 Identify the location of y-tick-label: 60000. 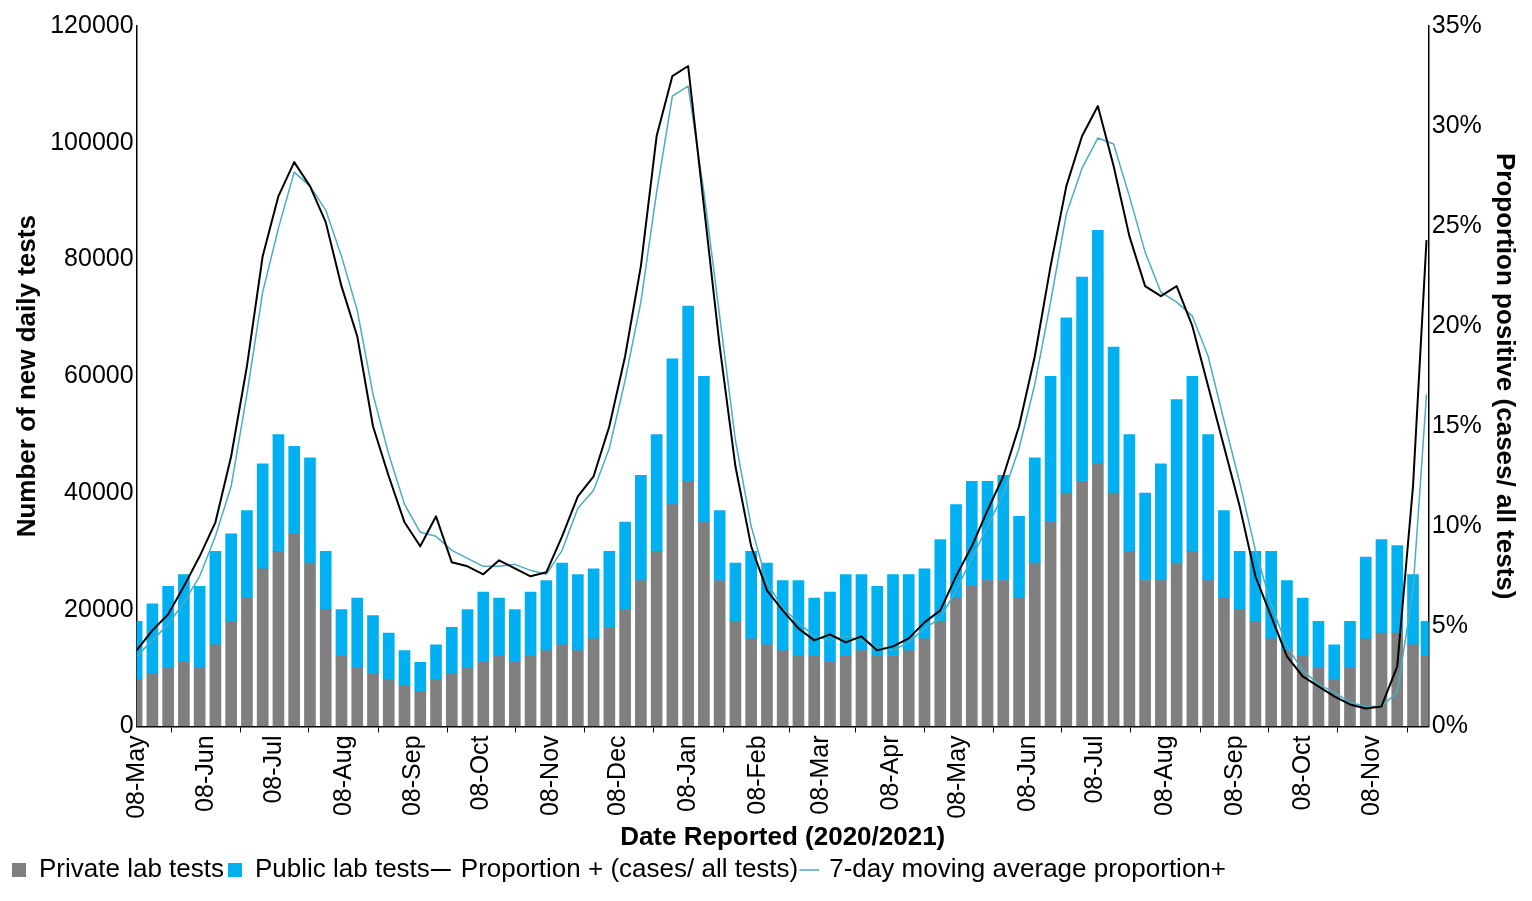
(99, 374).